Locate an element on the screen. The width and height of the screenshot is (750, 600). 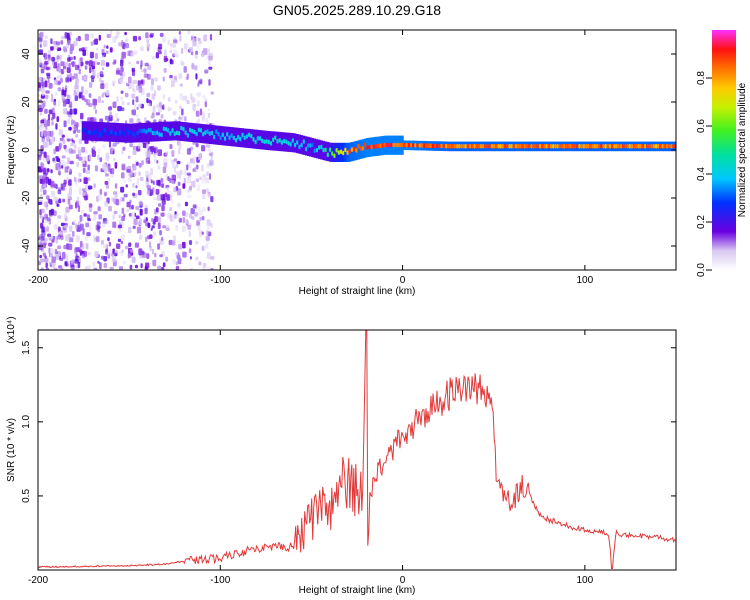
colorbar-tick-label: 0.4 is located at coordinates (701, 174).